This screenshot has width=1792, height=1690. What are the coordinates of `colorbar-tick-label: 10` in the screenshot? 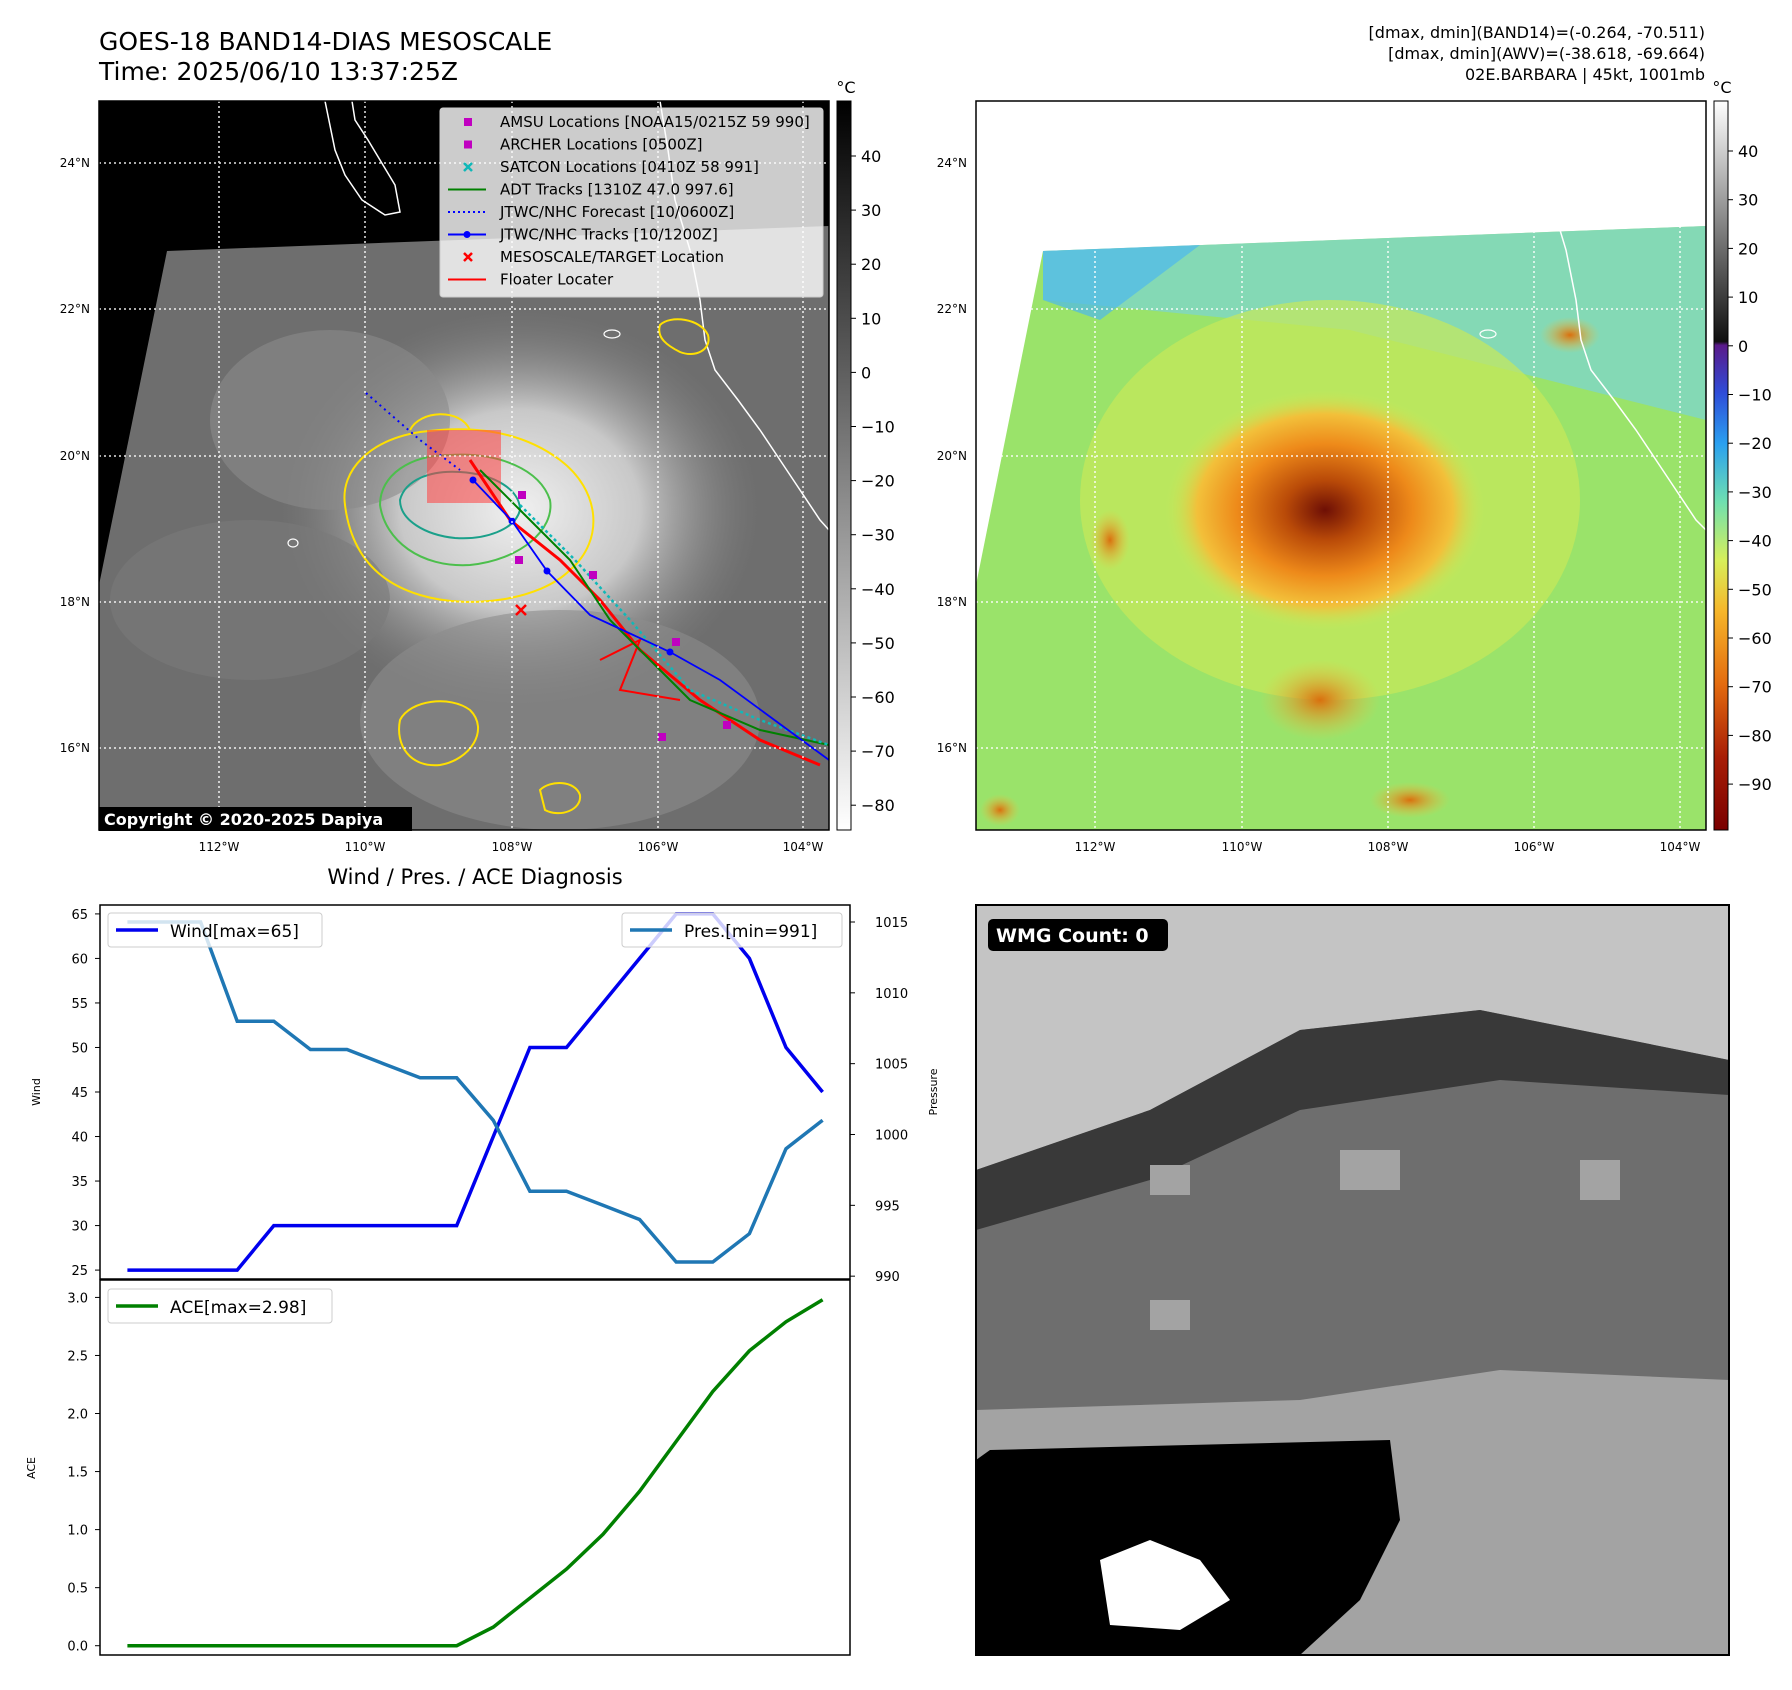 It's located at (1748, 297).